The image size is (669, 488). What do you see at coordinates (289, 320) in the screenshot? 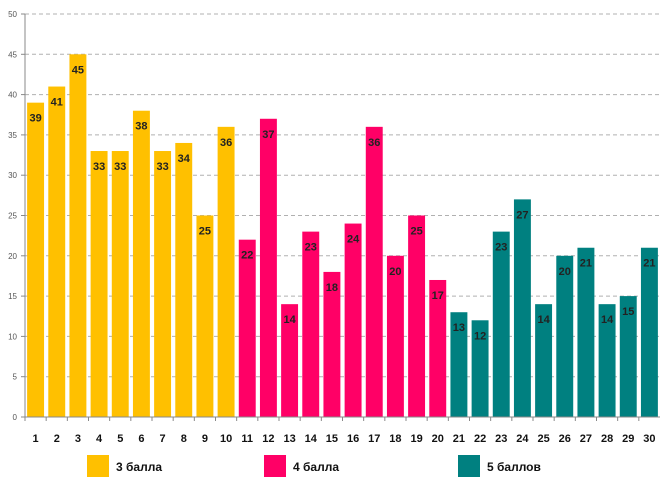
I see `data-label-13: 14` at bounding box center [289, 320].